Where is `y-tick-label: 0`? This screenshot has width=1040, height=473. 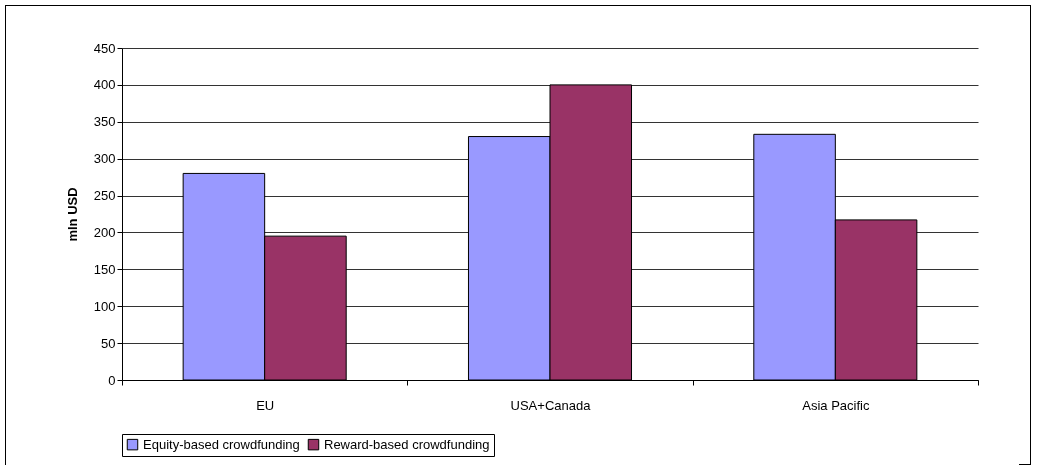 y-tick-label: 0 is located at coordinates (112, 380).